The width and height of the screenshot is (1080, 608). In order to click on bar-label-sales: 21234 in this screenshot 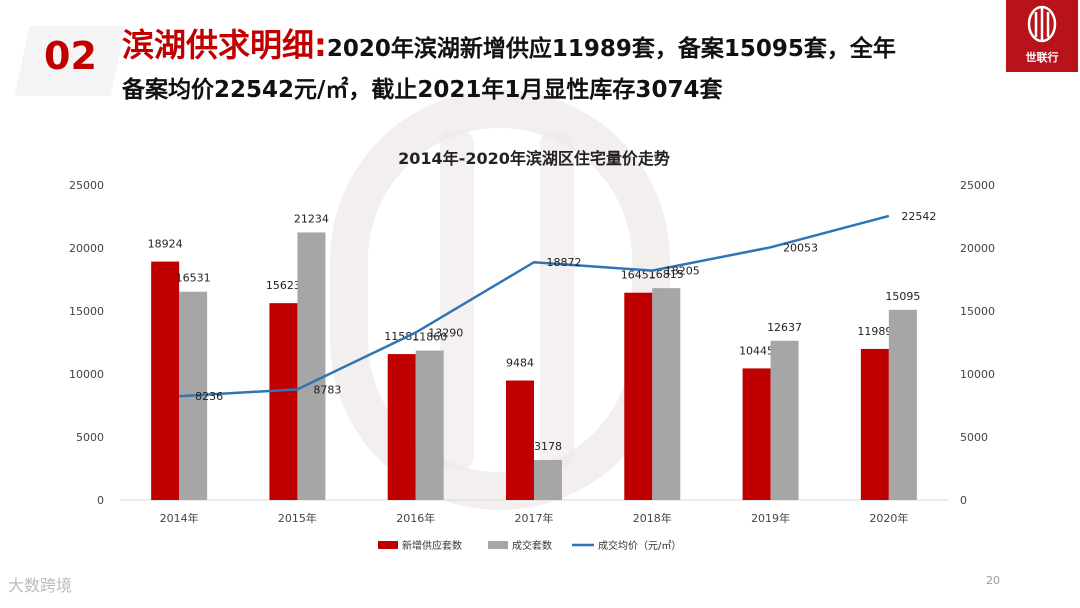, I will do `click(311, 218)`.